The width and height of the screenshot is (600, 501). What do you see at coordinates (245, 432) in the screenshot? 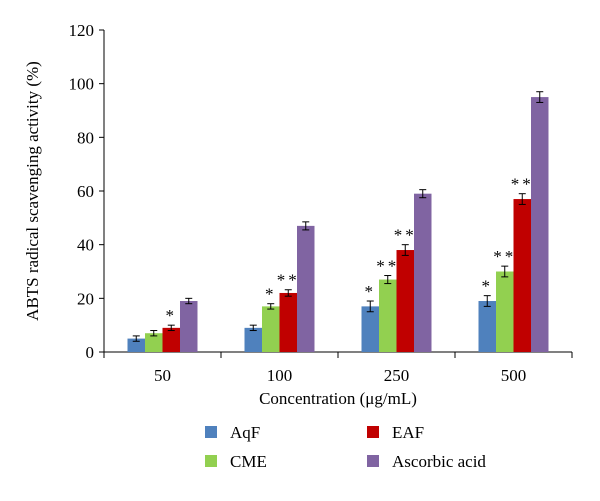
I see `legend-label: AqF` at bounding box center [245, 432].